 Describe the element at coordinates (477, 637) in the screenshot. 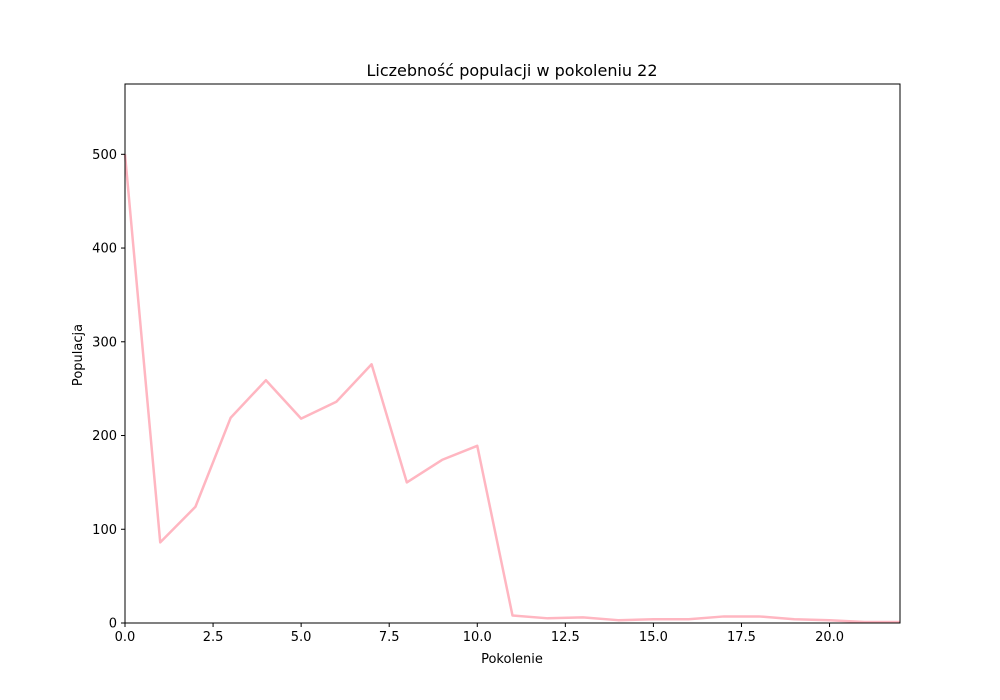

I see `x-tick-label: 10.0` at that location.